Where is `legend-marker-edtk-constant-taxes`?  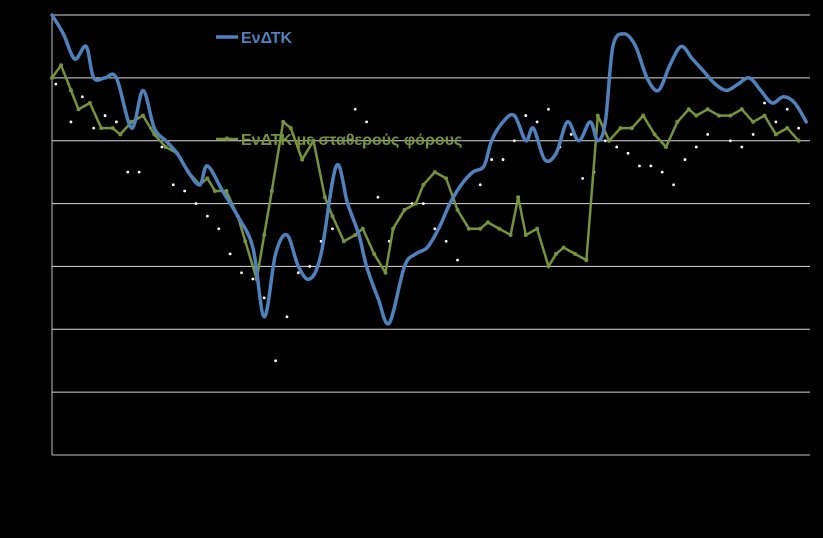 legend-marker-edtk-constant-taxes is located at coordinates (227, 139).